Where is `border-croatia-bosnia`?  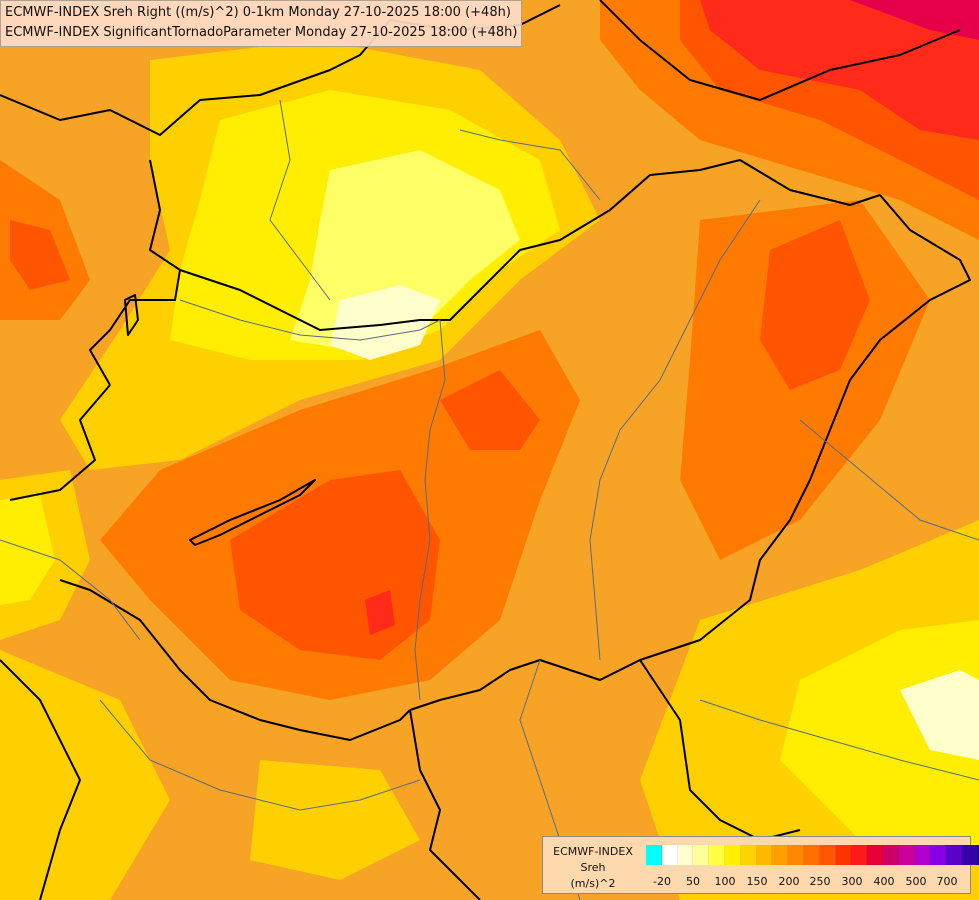
border-croatia-bosnia is located at coordinates (40, 779).